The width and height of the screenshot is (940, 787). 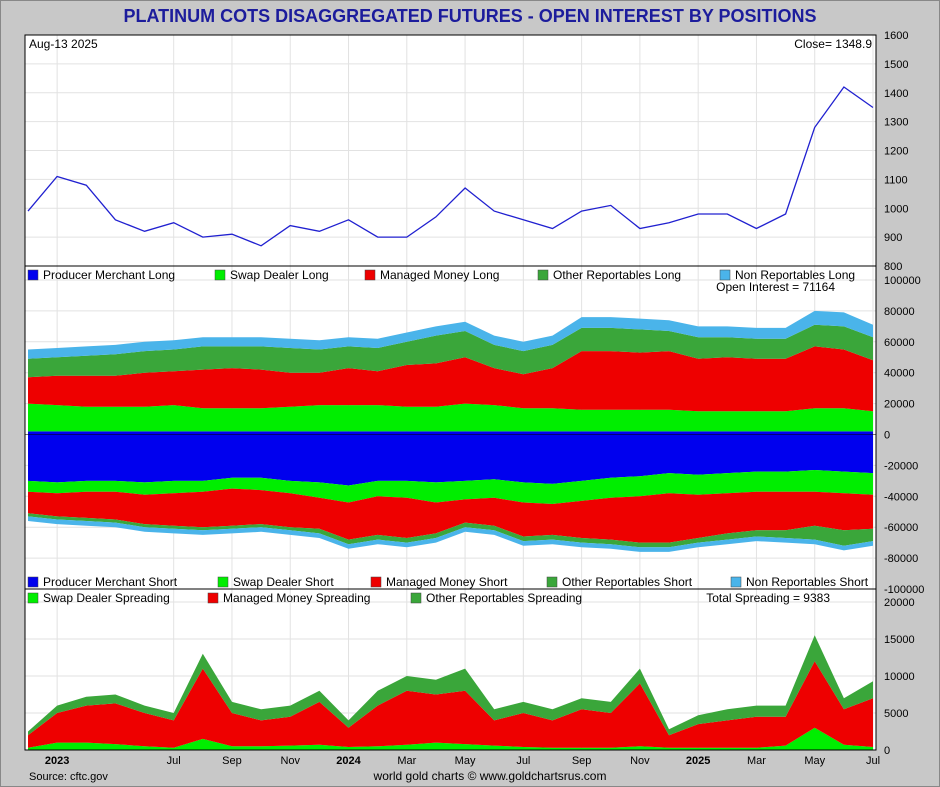 What do you see at coordinates (901, 466) in the screenshot?
I see `y-tick-label: -20000` at bounding box center [901, 466].